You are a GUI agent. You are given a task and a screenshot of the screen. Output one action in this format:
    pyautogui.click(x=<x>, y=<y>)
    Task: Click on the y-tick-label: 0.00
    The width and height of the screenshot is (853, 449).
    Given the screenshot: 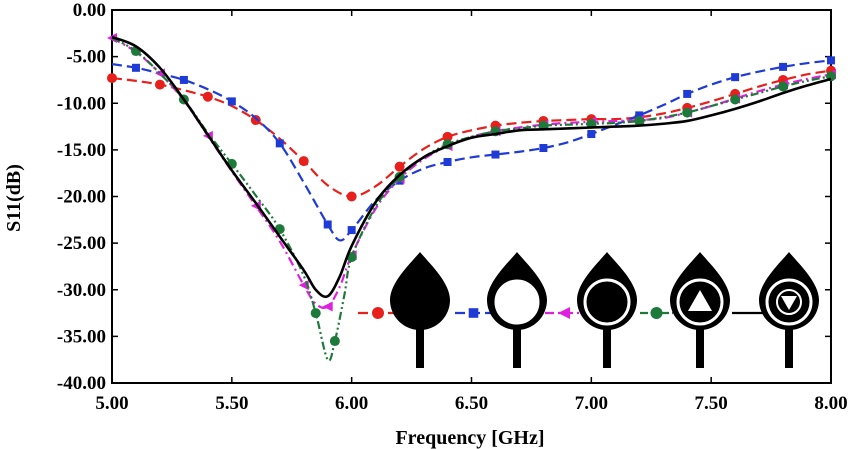 What is the action you would take?
    pyautogui.click(x=89, y=10)
    